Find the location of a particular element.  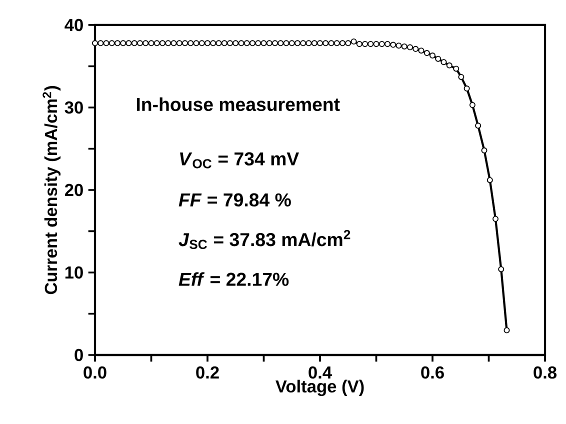

y-axis-title: Current density (mA/cm$^{2}$) is located at coordinates (51, 190).